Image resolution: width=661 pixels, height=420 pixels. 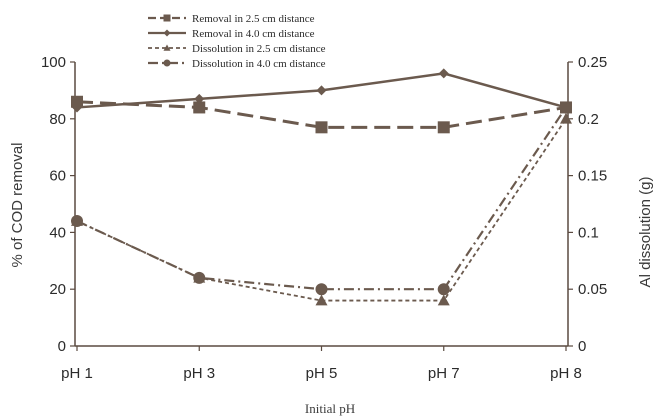 I want to click on x-tick-label: pH 5, so click(x=322, y=373).